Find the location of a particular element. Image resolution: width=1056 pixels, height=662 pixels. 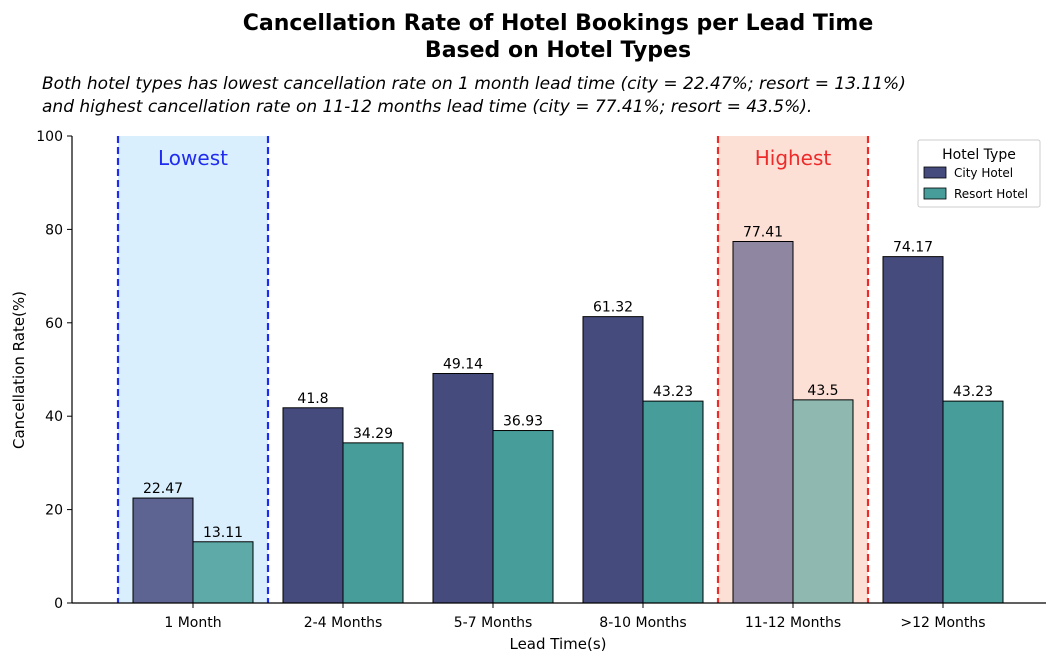

y-tick-label-5: 100 is located at coordinates (49, 137).